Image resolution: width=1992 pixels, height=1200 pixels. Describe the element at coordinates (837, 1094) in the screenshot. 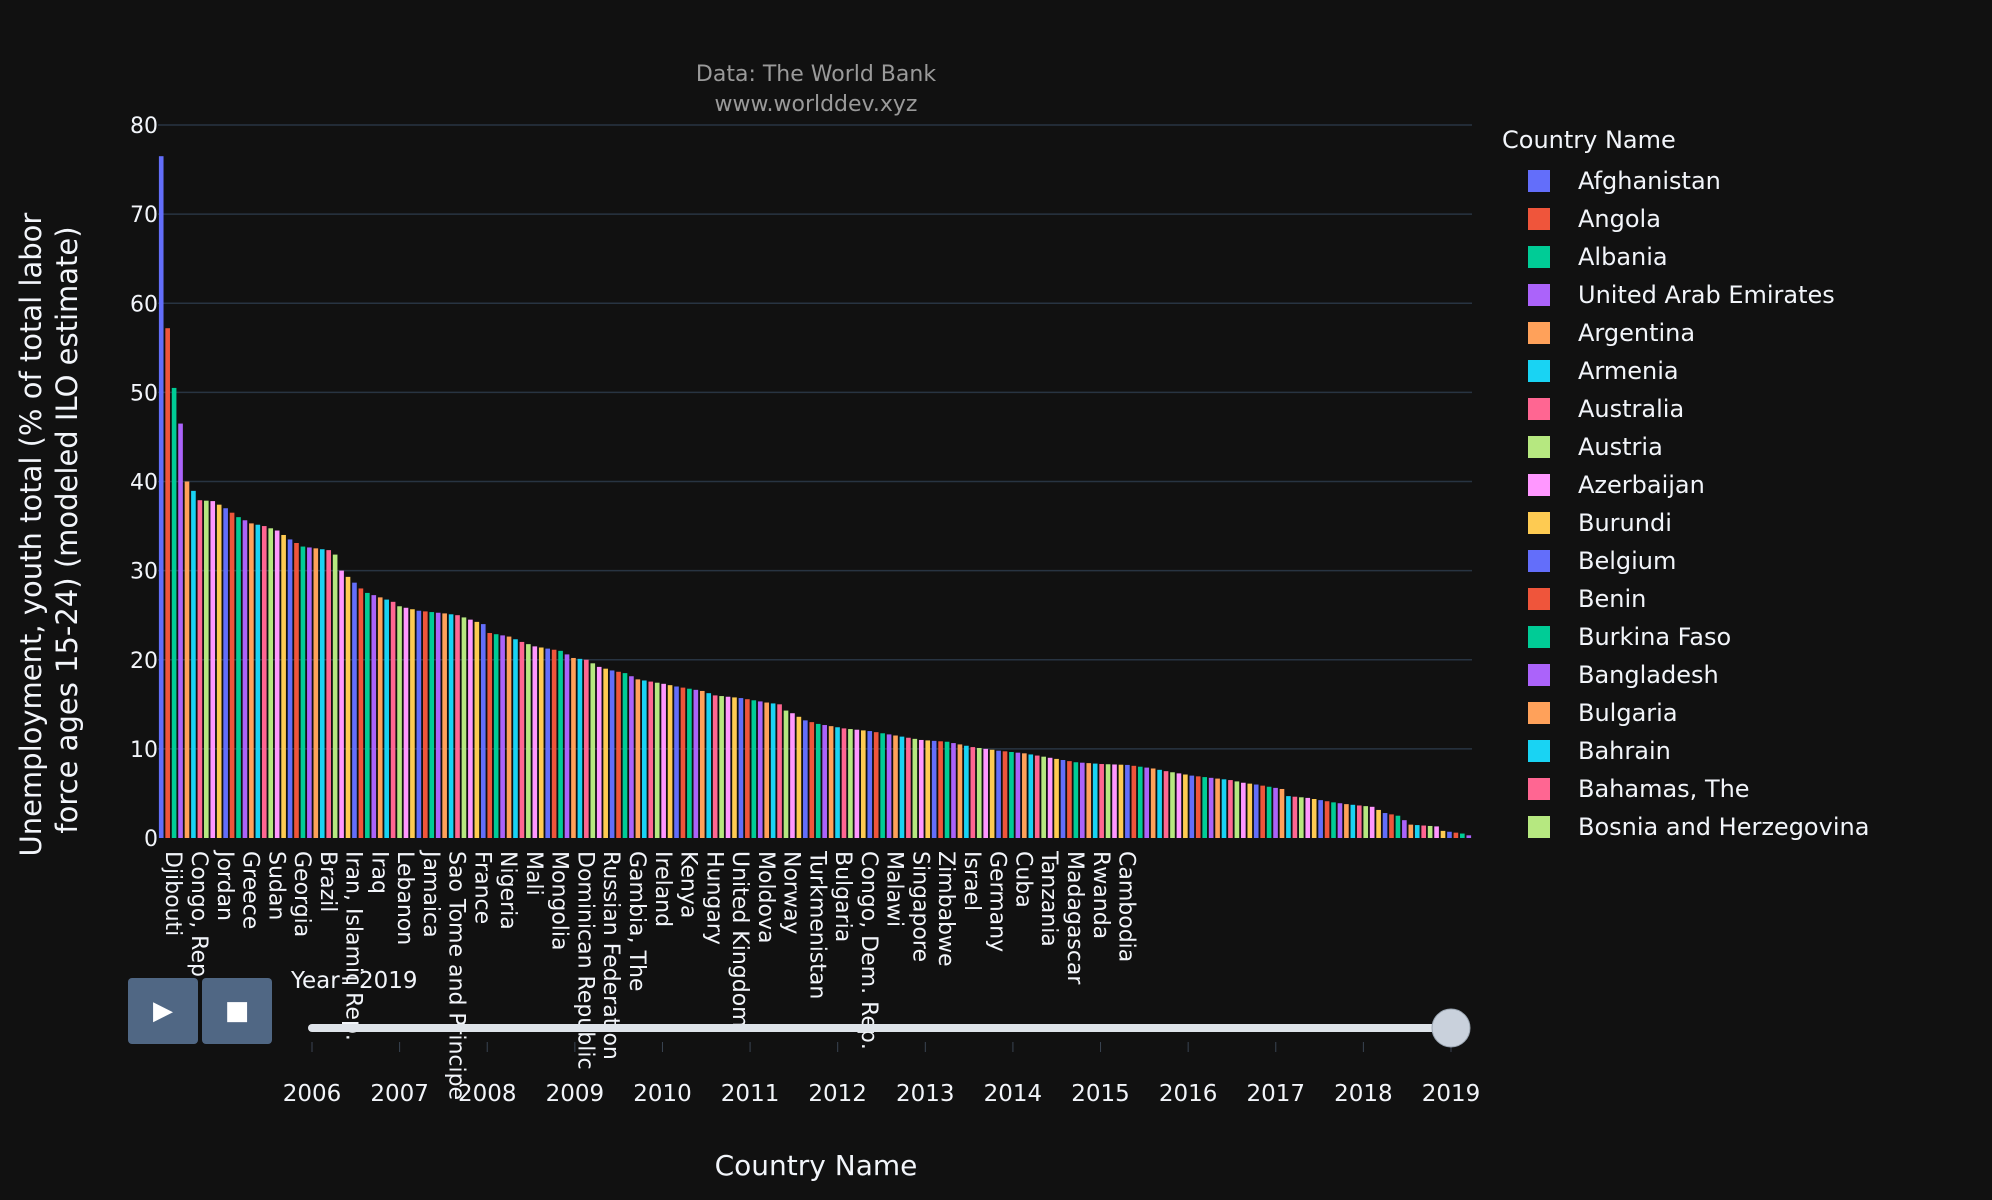

I see `slider-year-label: 2012` at that location.